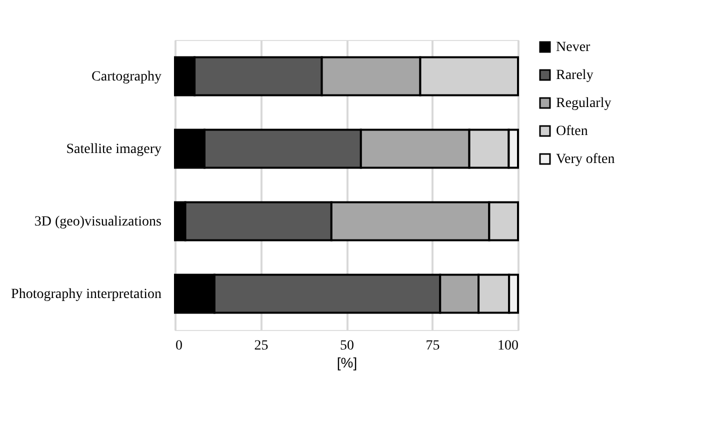 The image size is (720, 439). Describe the element at coordinates (575, 75) in the screenshot. I see `legend-label: Rarely` at that location.